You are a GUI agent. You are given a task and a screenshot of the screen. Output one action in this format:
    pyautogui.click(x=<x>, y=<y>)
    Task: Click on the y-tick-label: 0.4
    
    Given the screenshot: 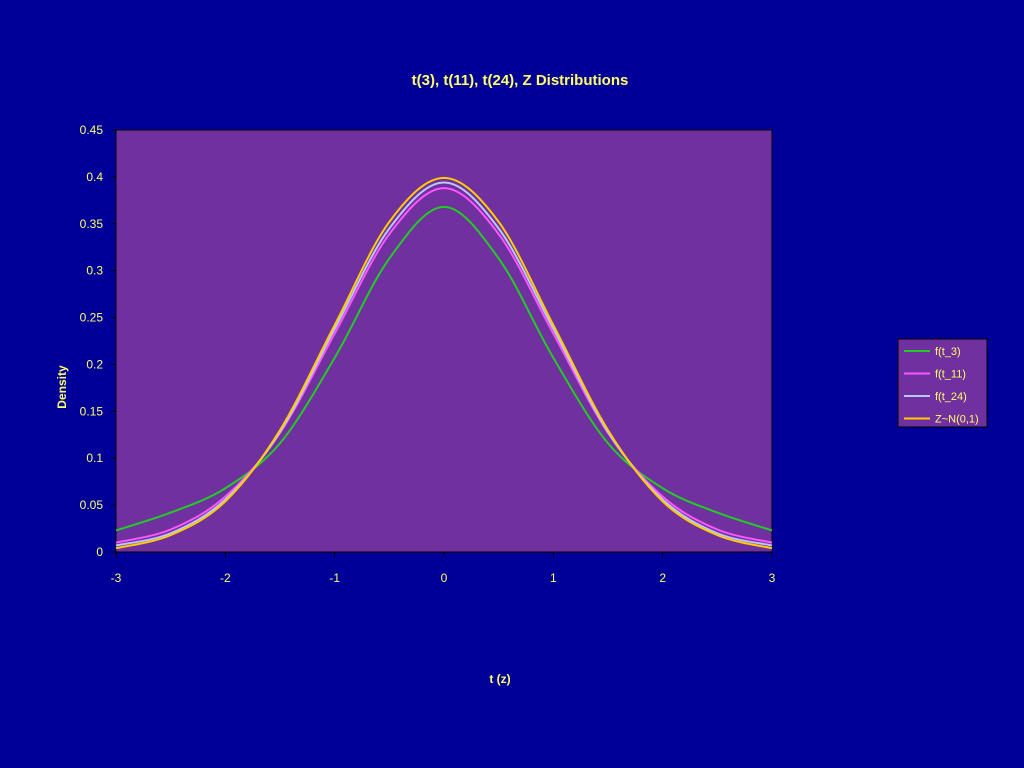 What is the action you would take?
    pyautogui.click(x=94, y=177)
    